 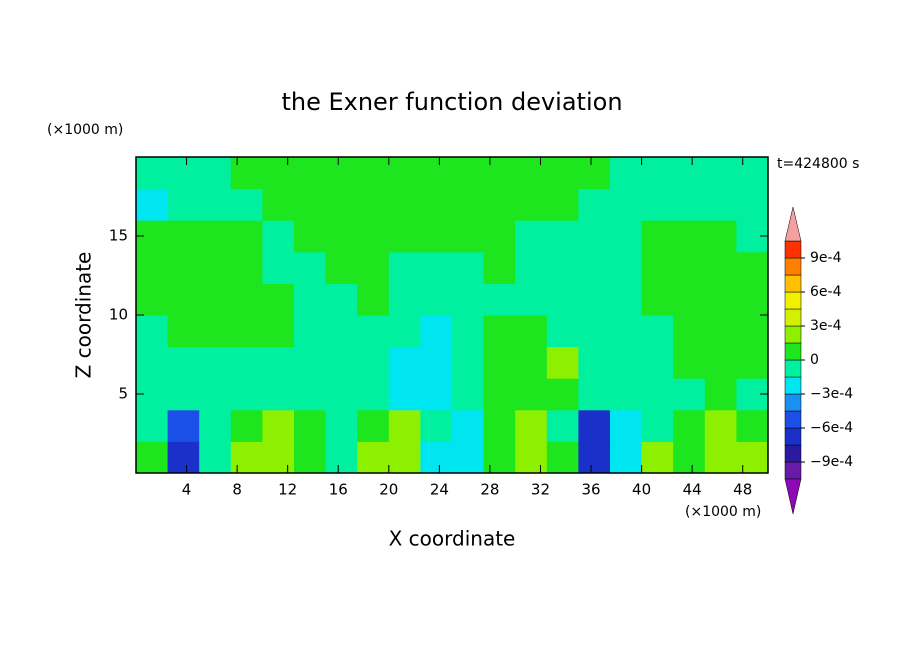 What do you see at coordinates (287, 490) in the screenshot?
I see `x-tick-label: 12` at bounding box center [287, 490].